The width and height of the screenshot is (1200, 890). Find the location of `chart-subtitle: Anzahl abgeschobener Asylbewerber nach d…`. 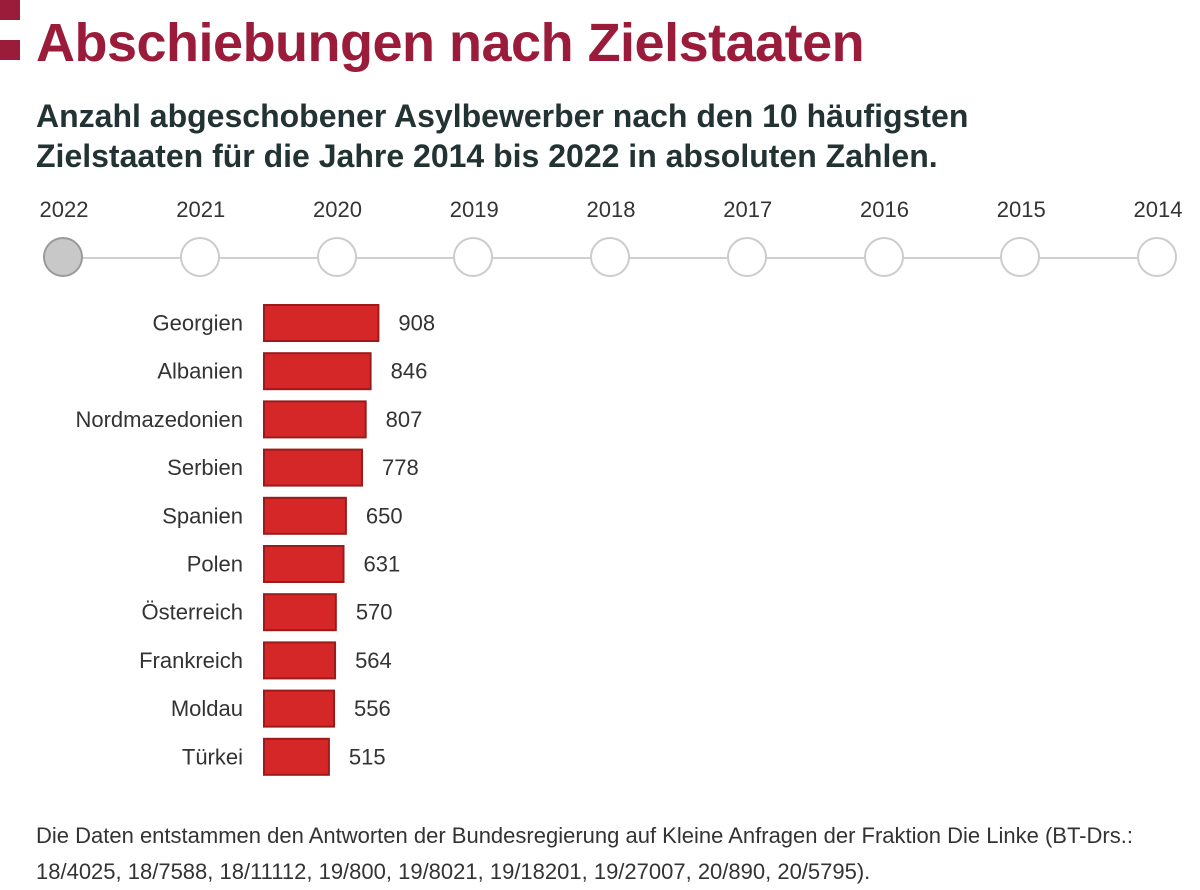

chart-subtitle: Anzahl abgeschobener Asylbewerber nach d… is located at coordinates (502, 136).